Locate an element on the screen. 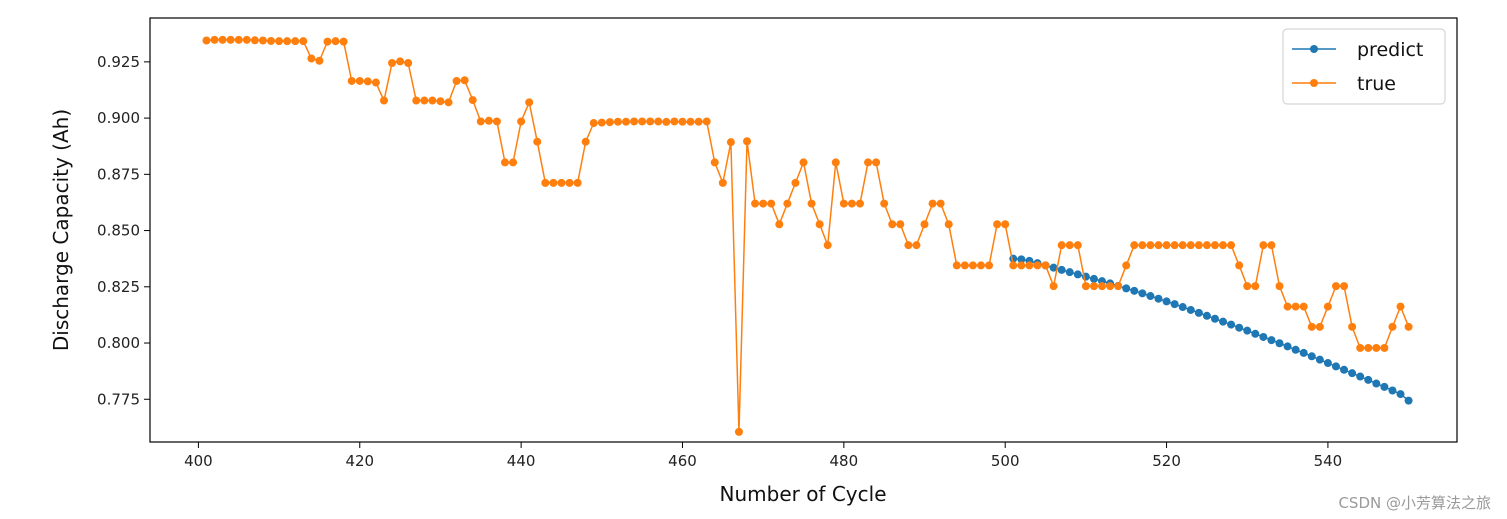 This screenshot has width=1507, height=519. x-axis-ticks: 400 420 440 460 480 500 520 540 is located at coordinates (763, 456).